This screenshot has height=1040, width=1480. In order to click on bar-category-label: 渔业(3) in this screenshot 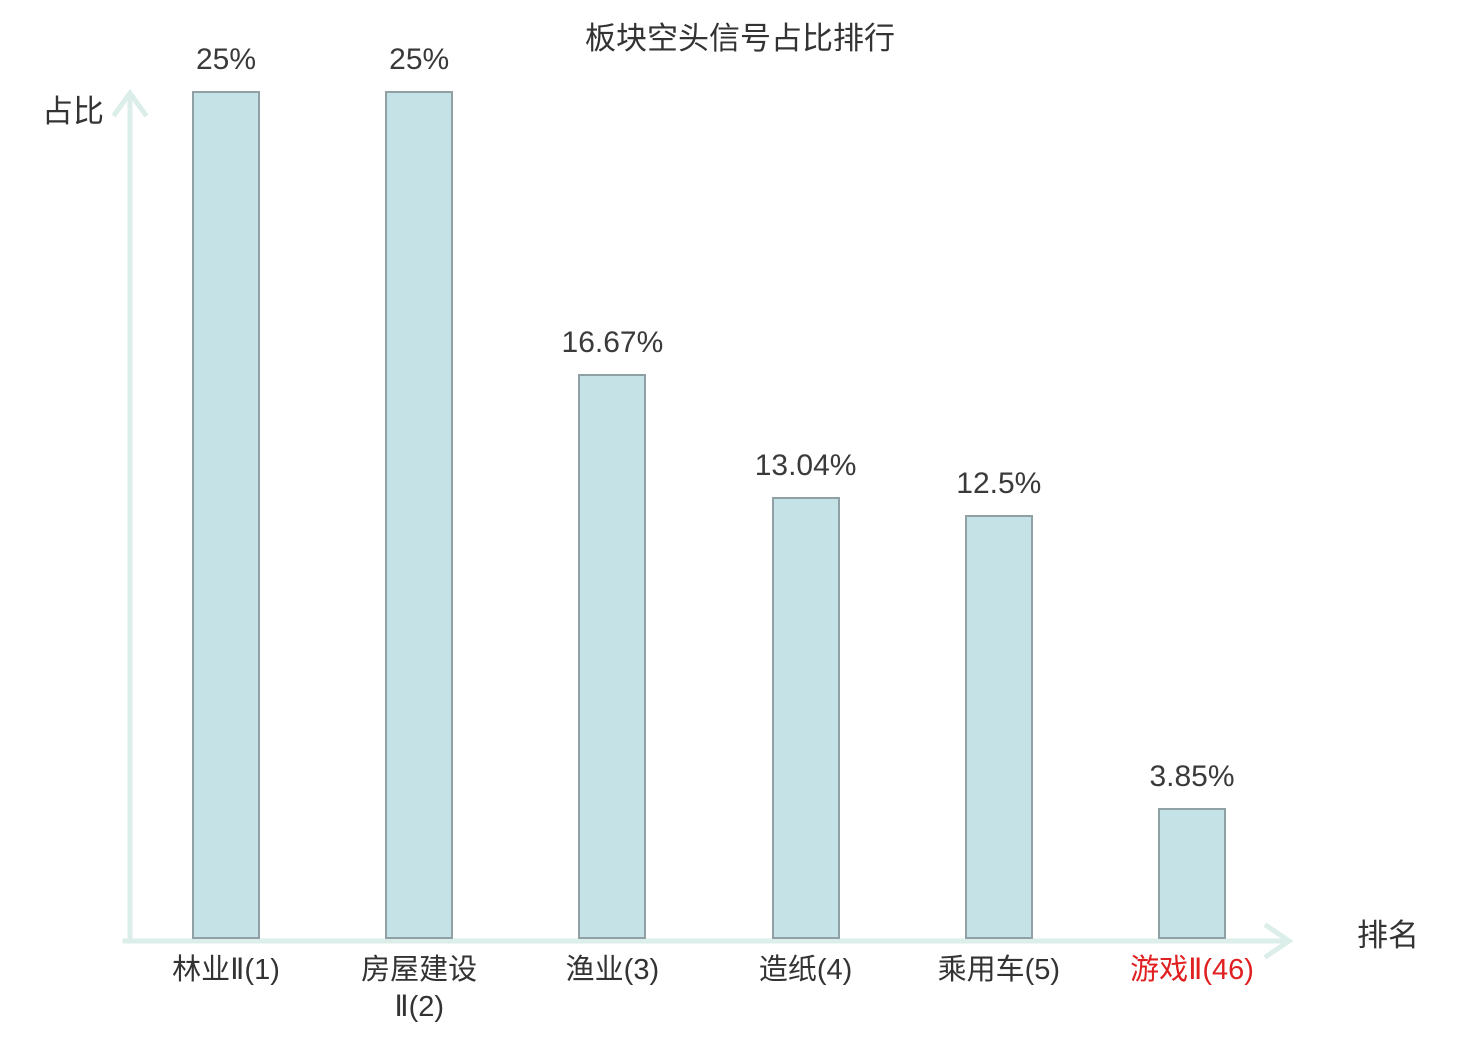, I will do `click(612, 970)`.